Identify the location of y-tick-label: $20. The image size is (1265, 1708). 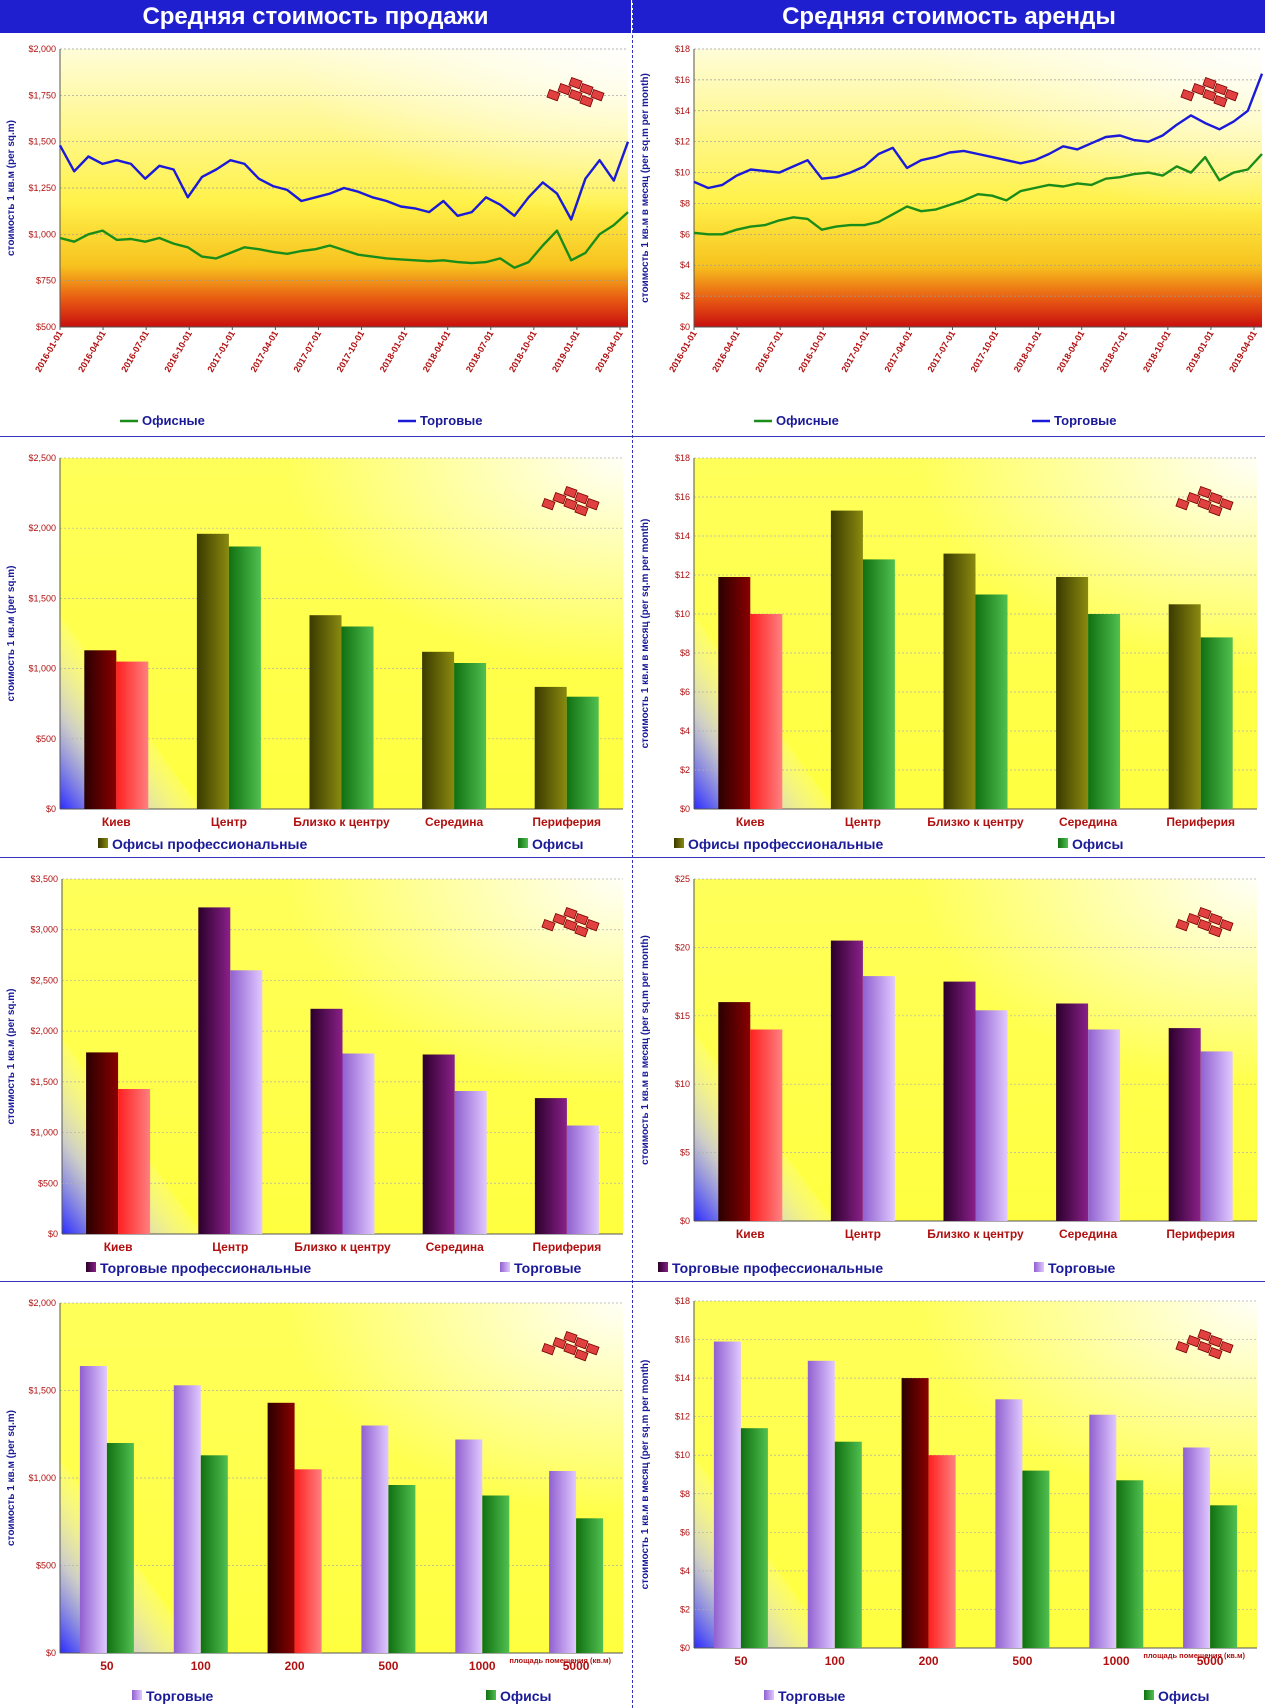
(682, 947).